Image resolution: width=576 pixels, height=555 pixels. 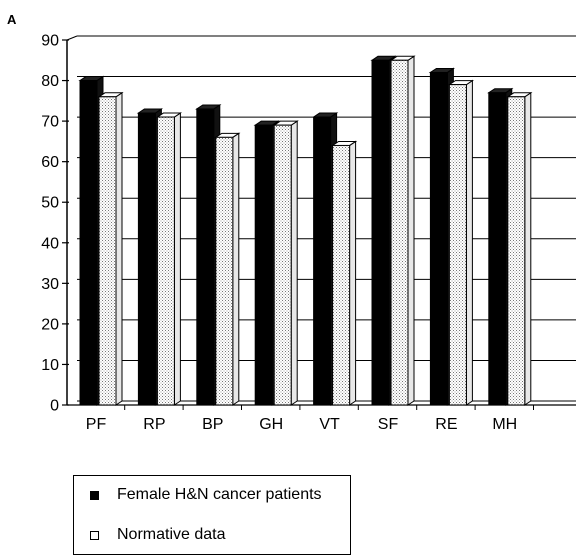 I want to click on x-axis-labels: PF RP BP GH VT SF RE MH, so click(x=301, y=424).